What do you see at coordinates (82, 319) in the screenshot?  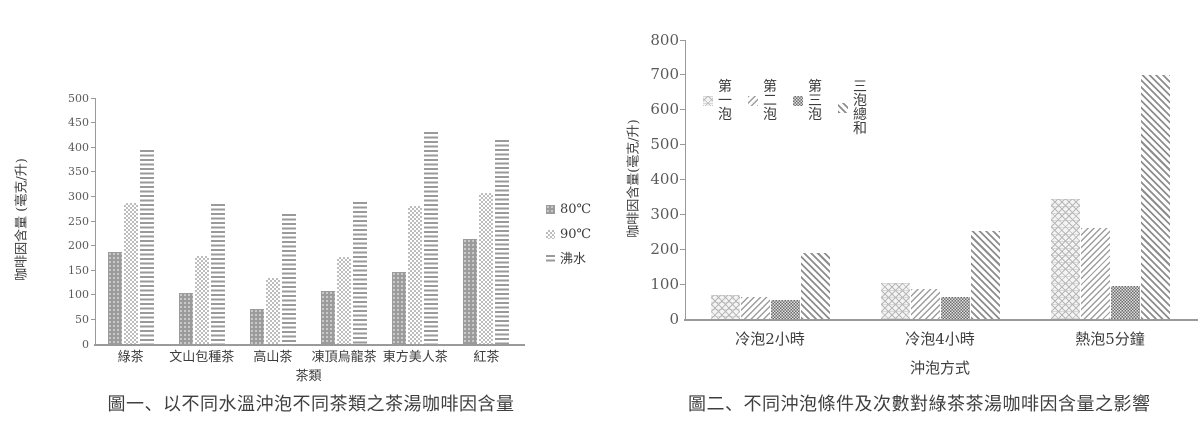 I see `y-tick-label: 50` at bounding box center [82, 319].